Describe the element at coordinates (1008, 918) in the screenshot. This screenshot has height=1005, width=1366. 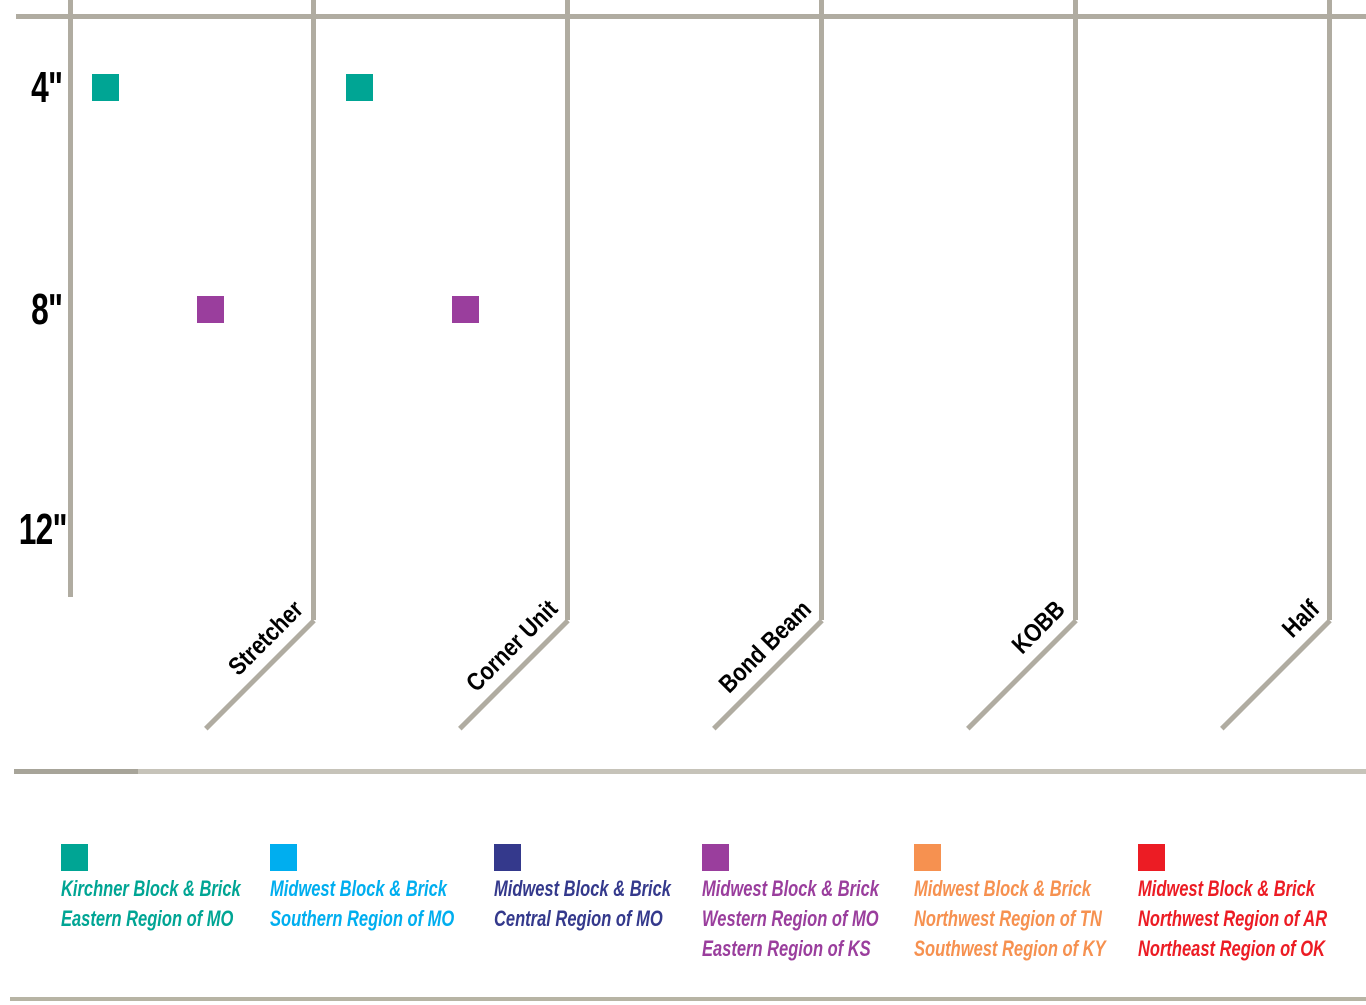
I see `legend-text-line: Northwest Region of TN` at that location.